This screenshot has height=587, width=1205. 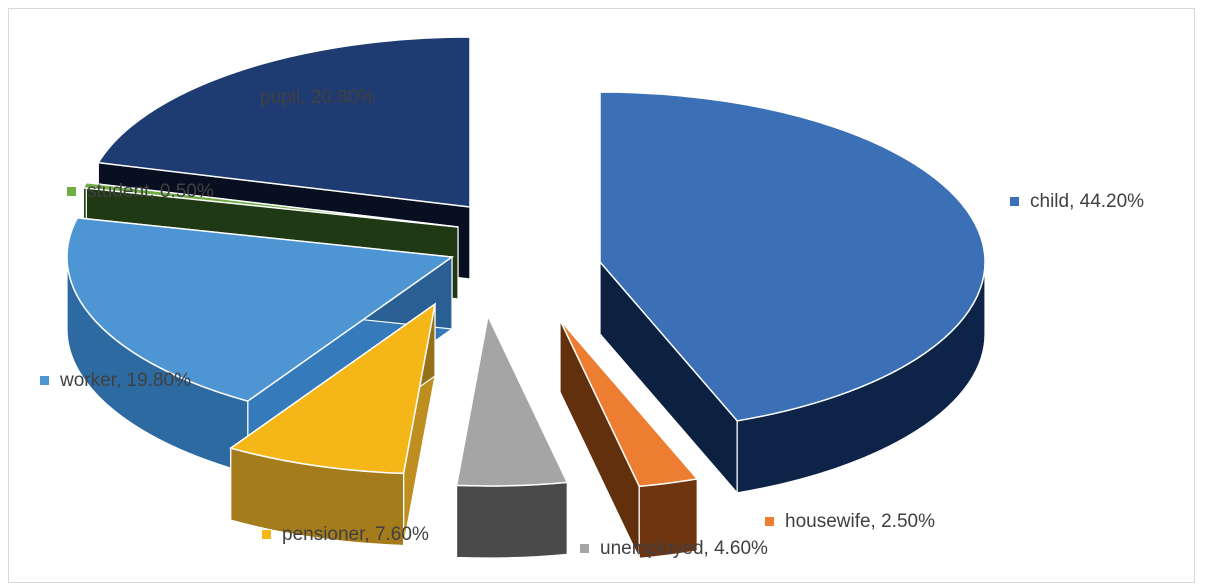 I want to click on data-label-unemployed: unemployed, 4.60%, so click(x=674, y=548).